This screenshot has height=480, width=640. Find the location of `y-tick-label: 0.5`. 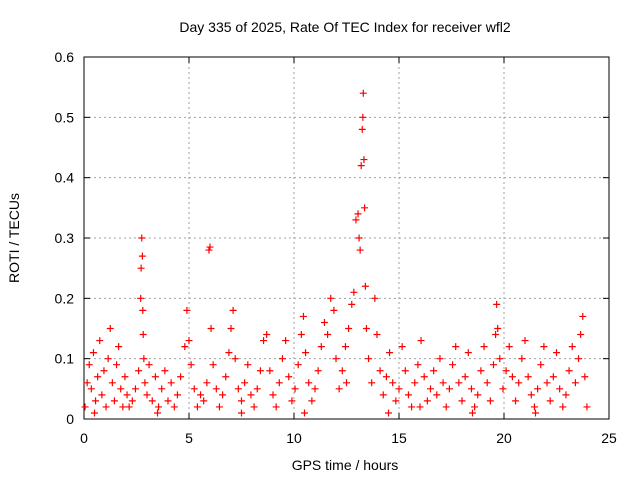

y-tick-label: 0.5 is located at coordinates (65, 117).